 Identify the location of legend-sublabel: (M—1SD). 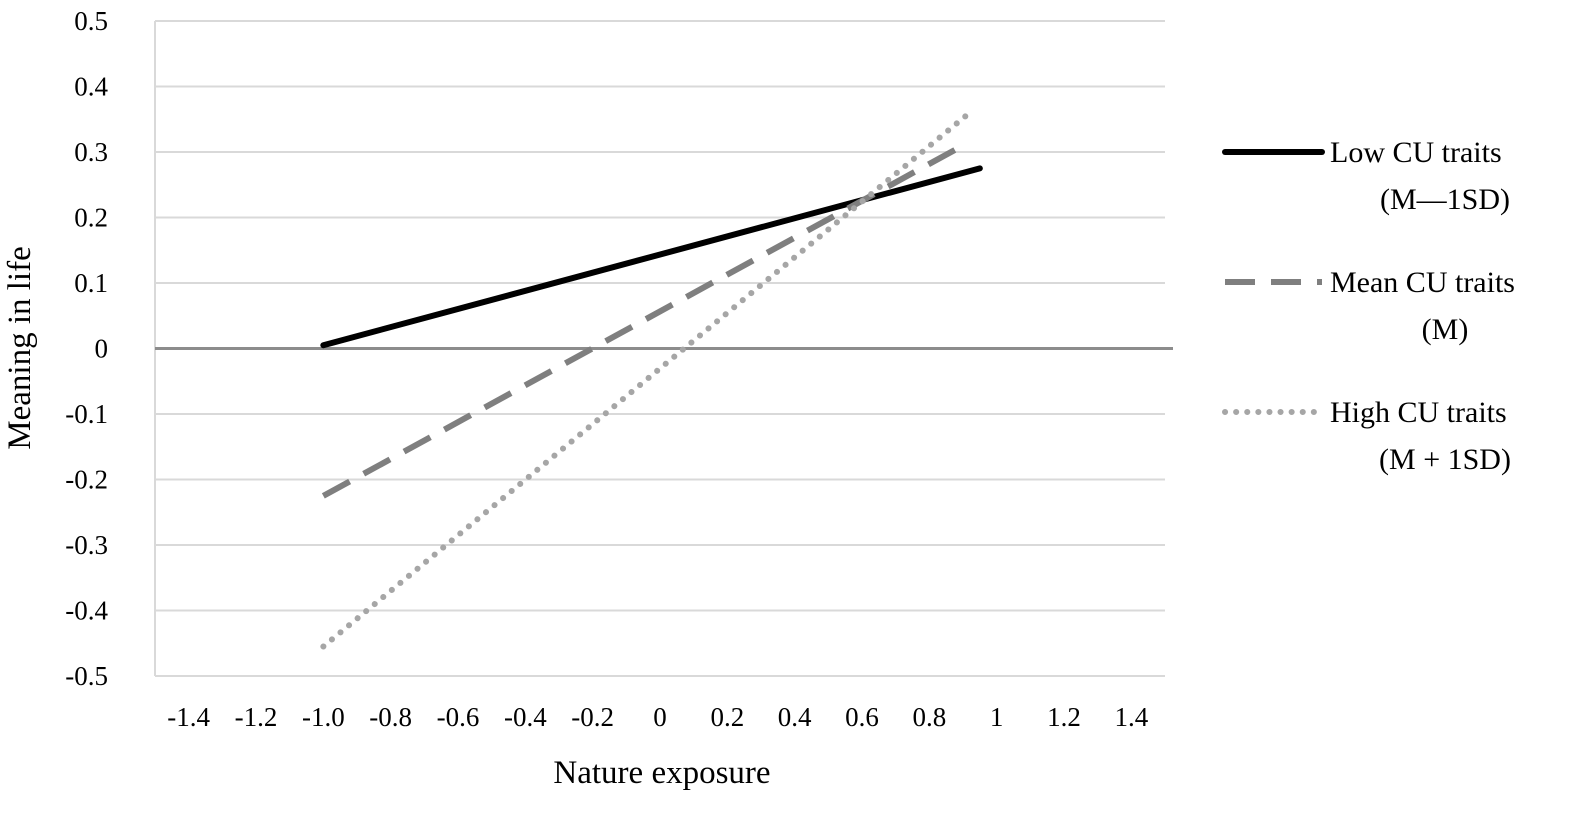
(1445, 199).